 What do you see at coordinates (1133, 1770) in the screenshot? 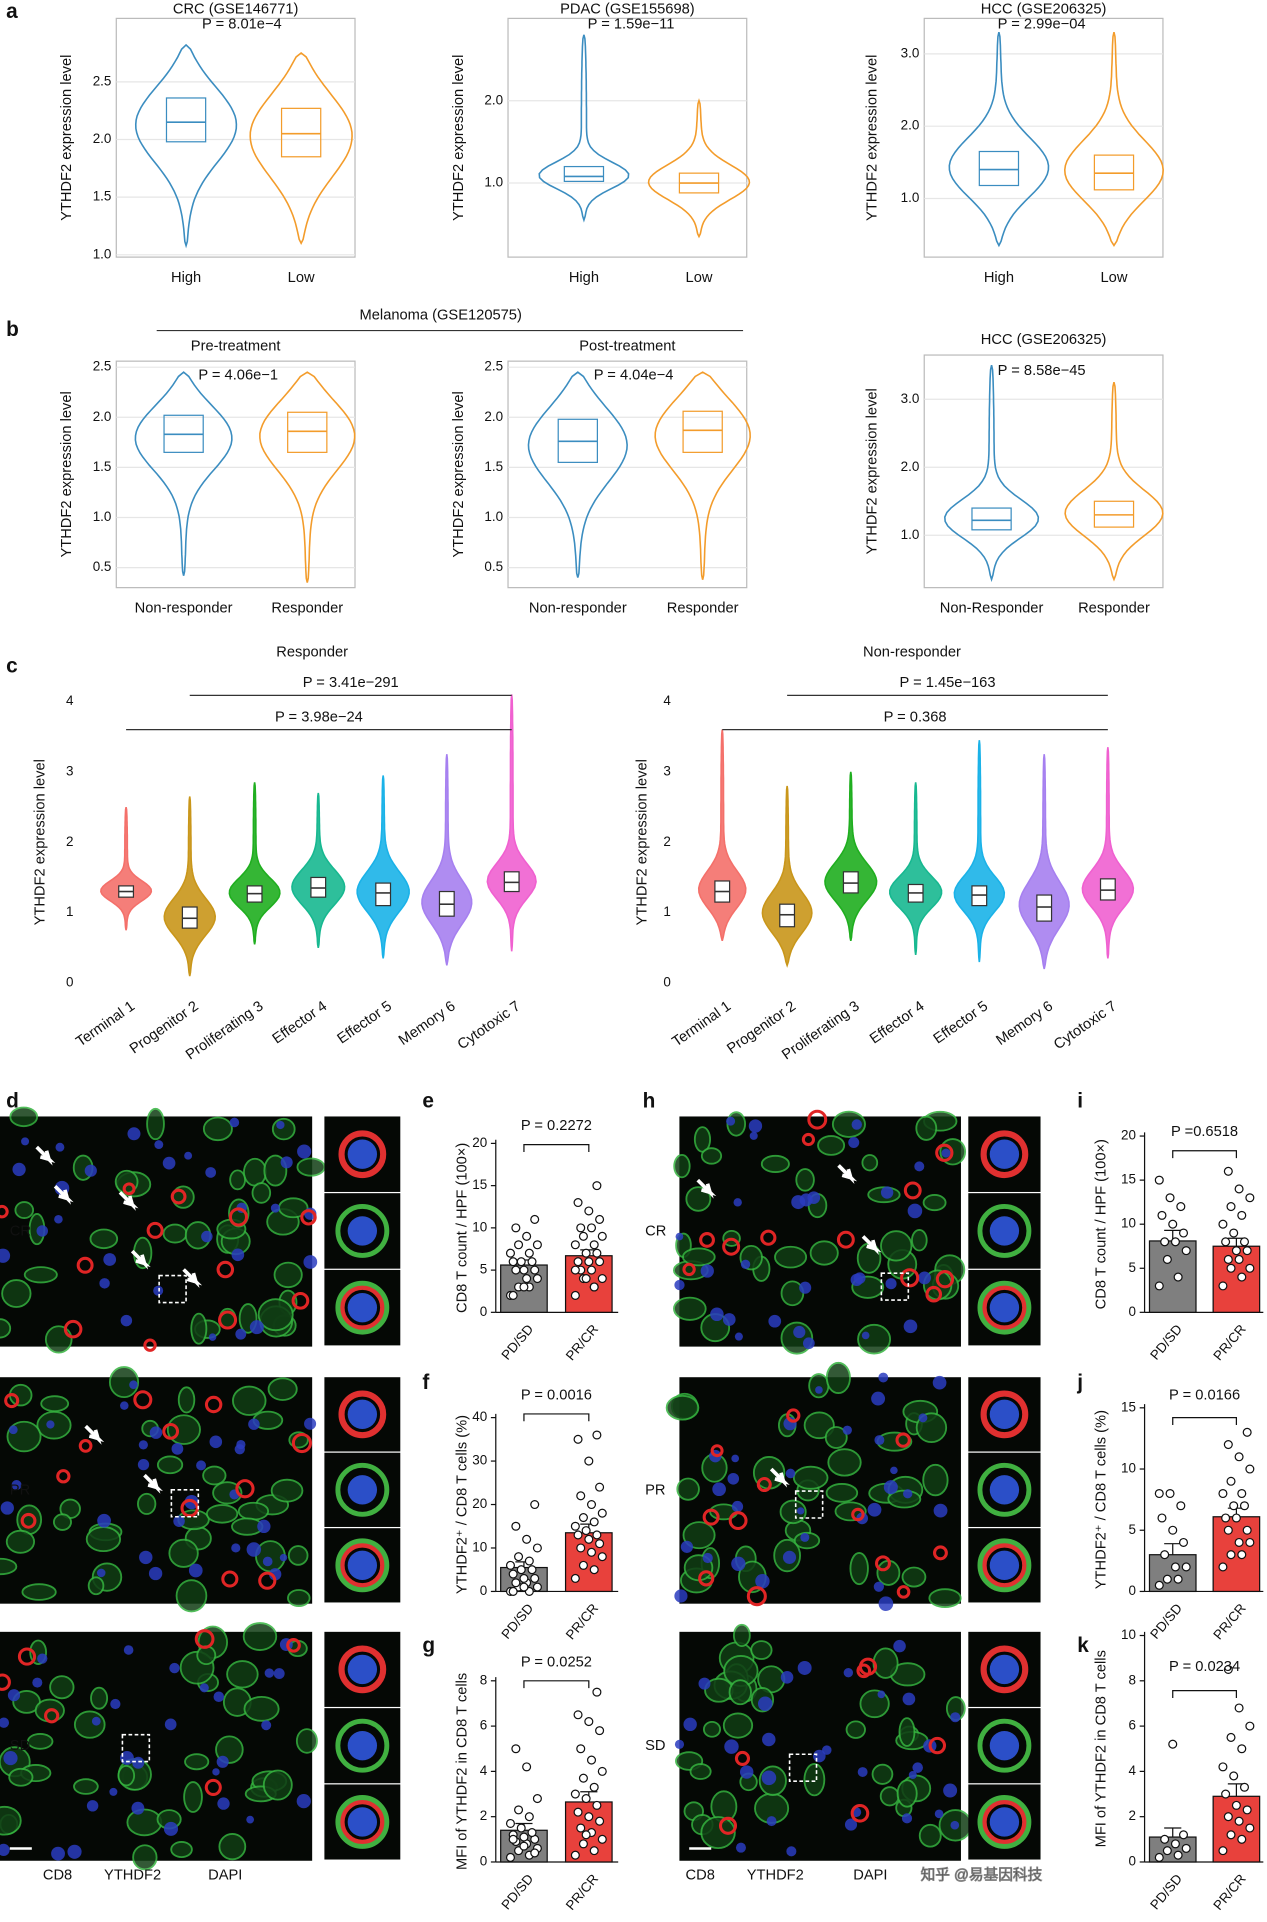
I see `y-tick-label: 4` at bounding box center [1133, 1770].